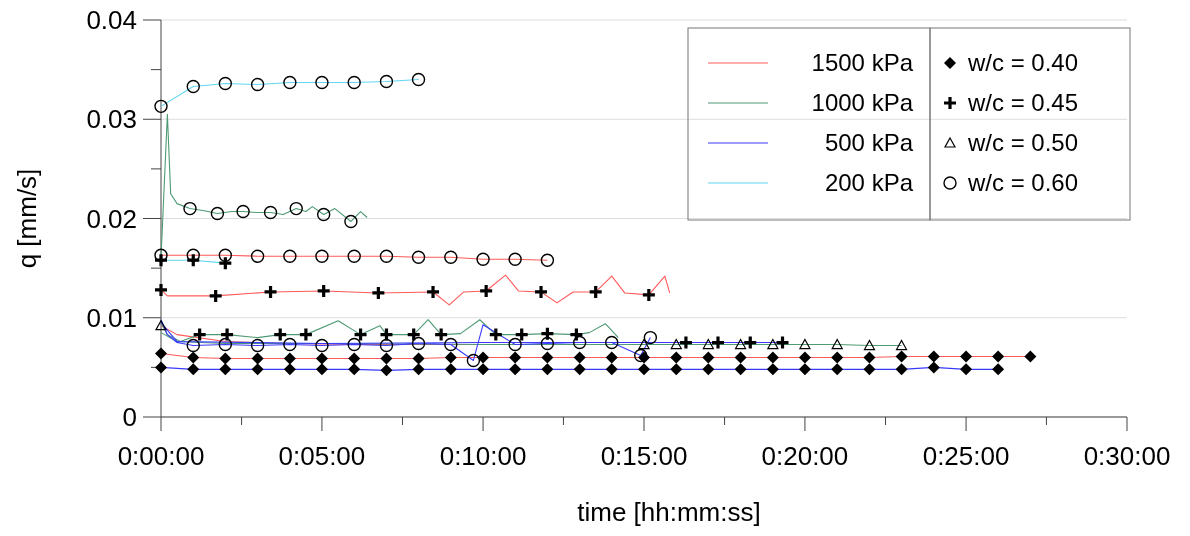 The width and height of the screenshot is (1190, 536). Describe the element at coordinates (869, 183) in the screenshot. I see `legend-label: 200 kPa` at that location.